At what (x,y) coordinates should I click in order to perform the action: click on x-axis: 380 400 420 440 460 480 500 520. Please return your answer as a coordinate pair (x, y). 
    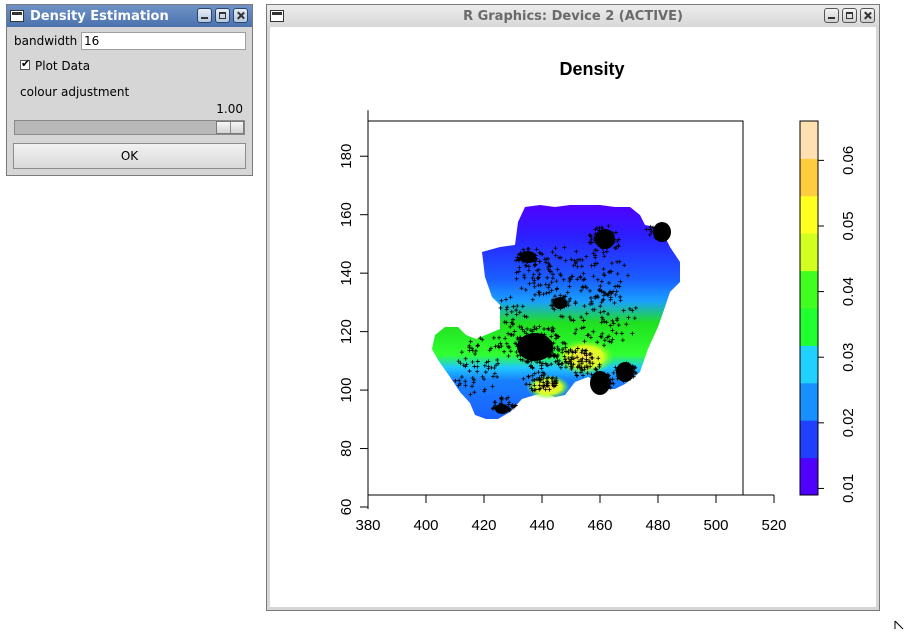
    Looking at the image, I should click on (571, 514).